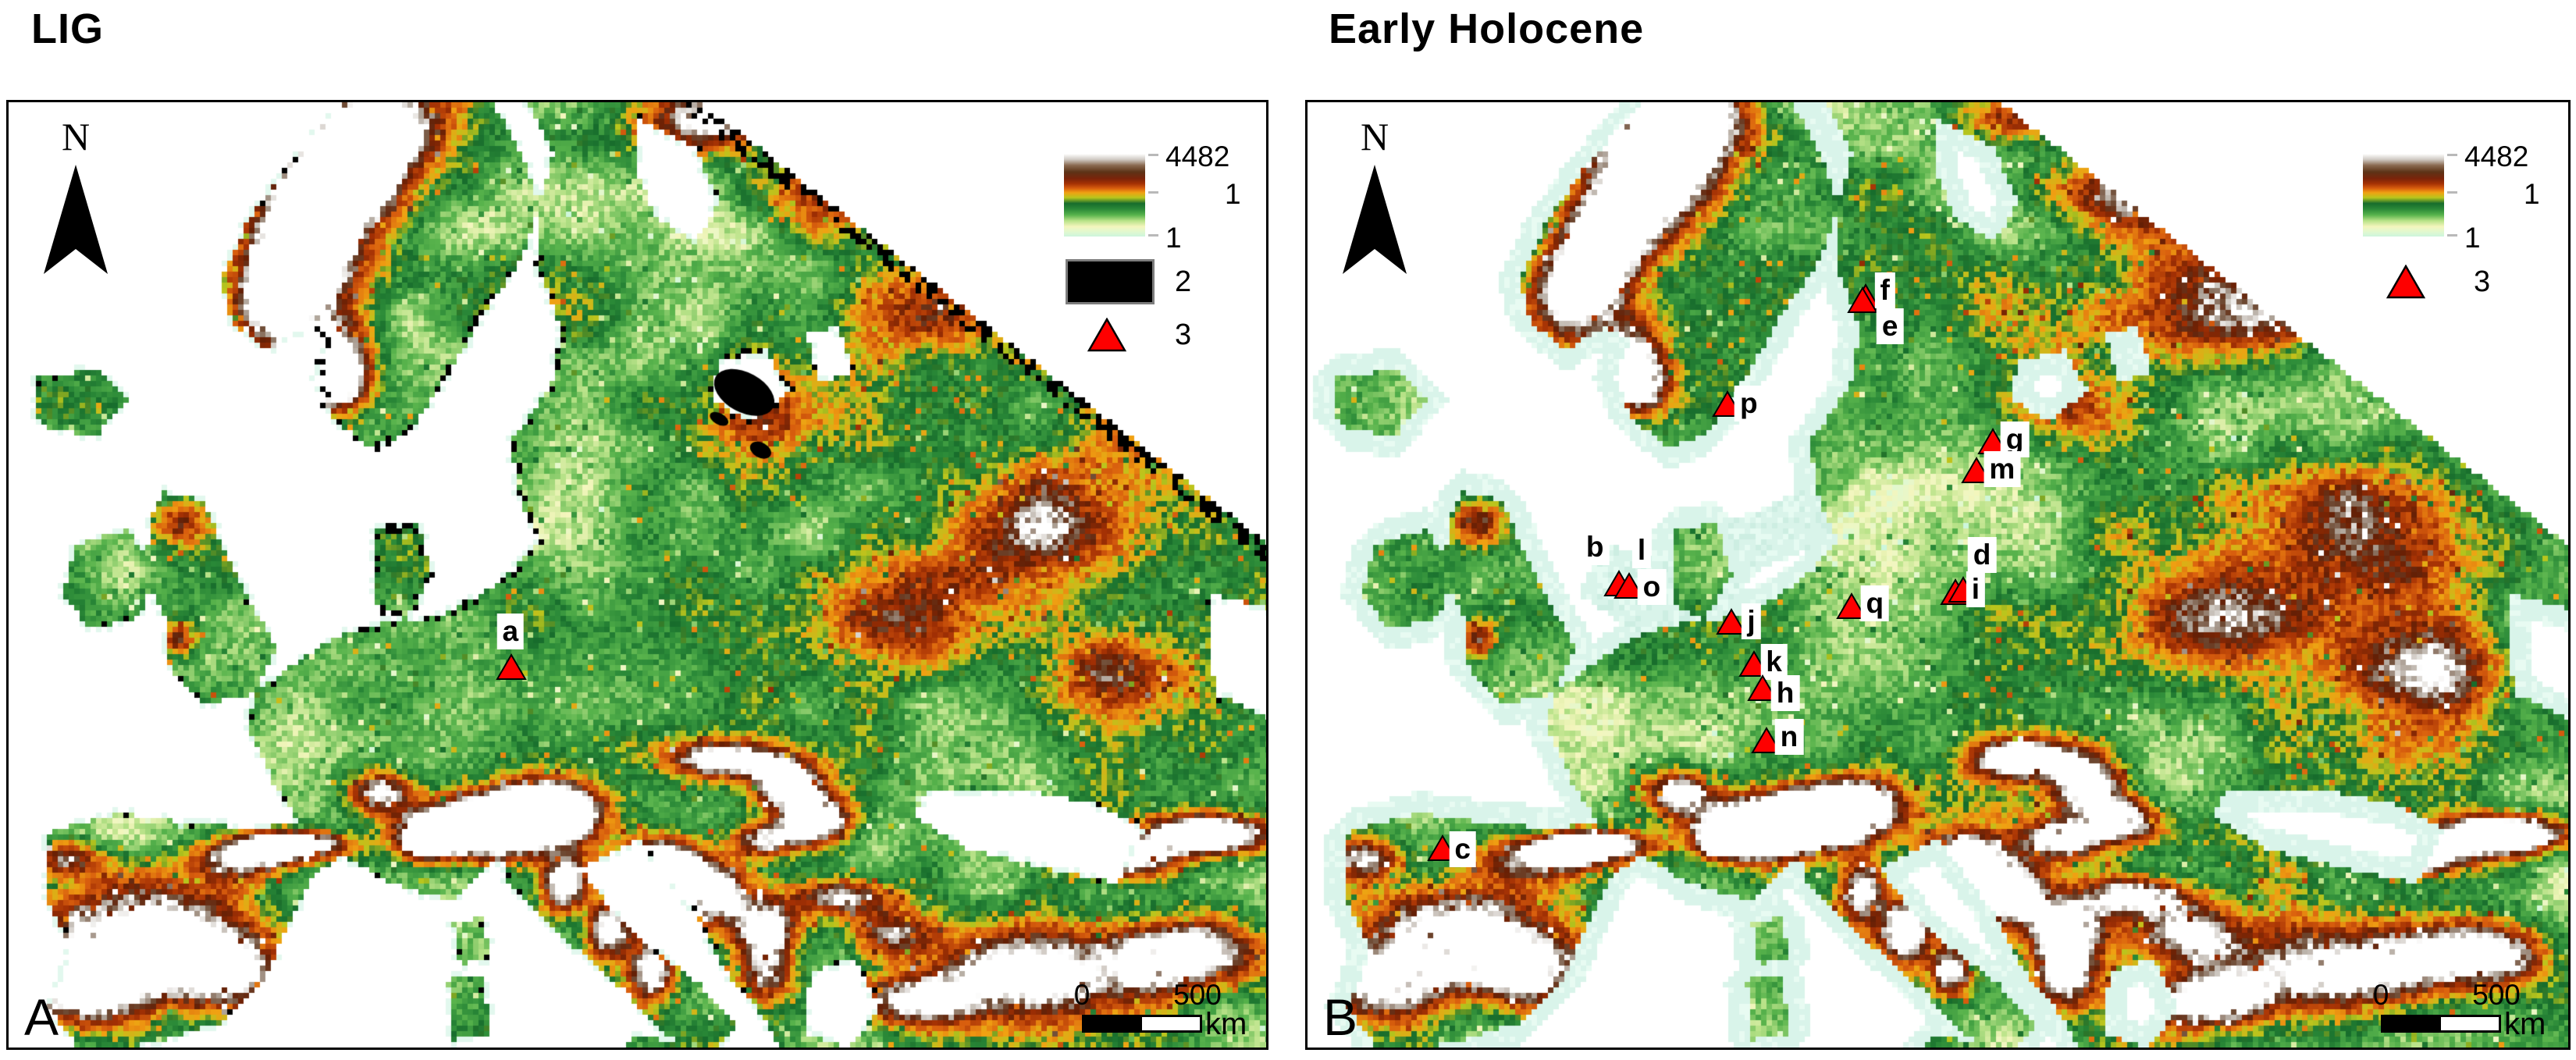 The image size is (2576, 1060). I want to click on site-marker-triangle-a, so click(512, 666).